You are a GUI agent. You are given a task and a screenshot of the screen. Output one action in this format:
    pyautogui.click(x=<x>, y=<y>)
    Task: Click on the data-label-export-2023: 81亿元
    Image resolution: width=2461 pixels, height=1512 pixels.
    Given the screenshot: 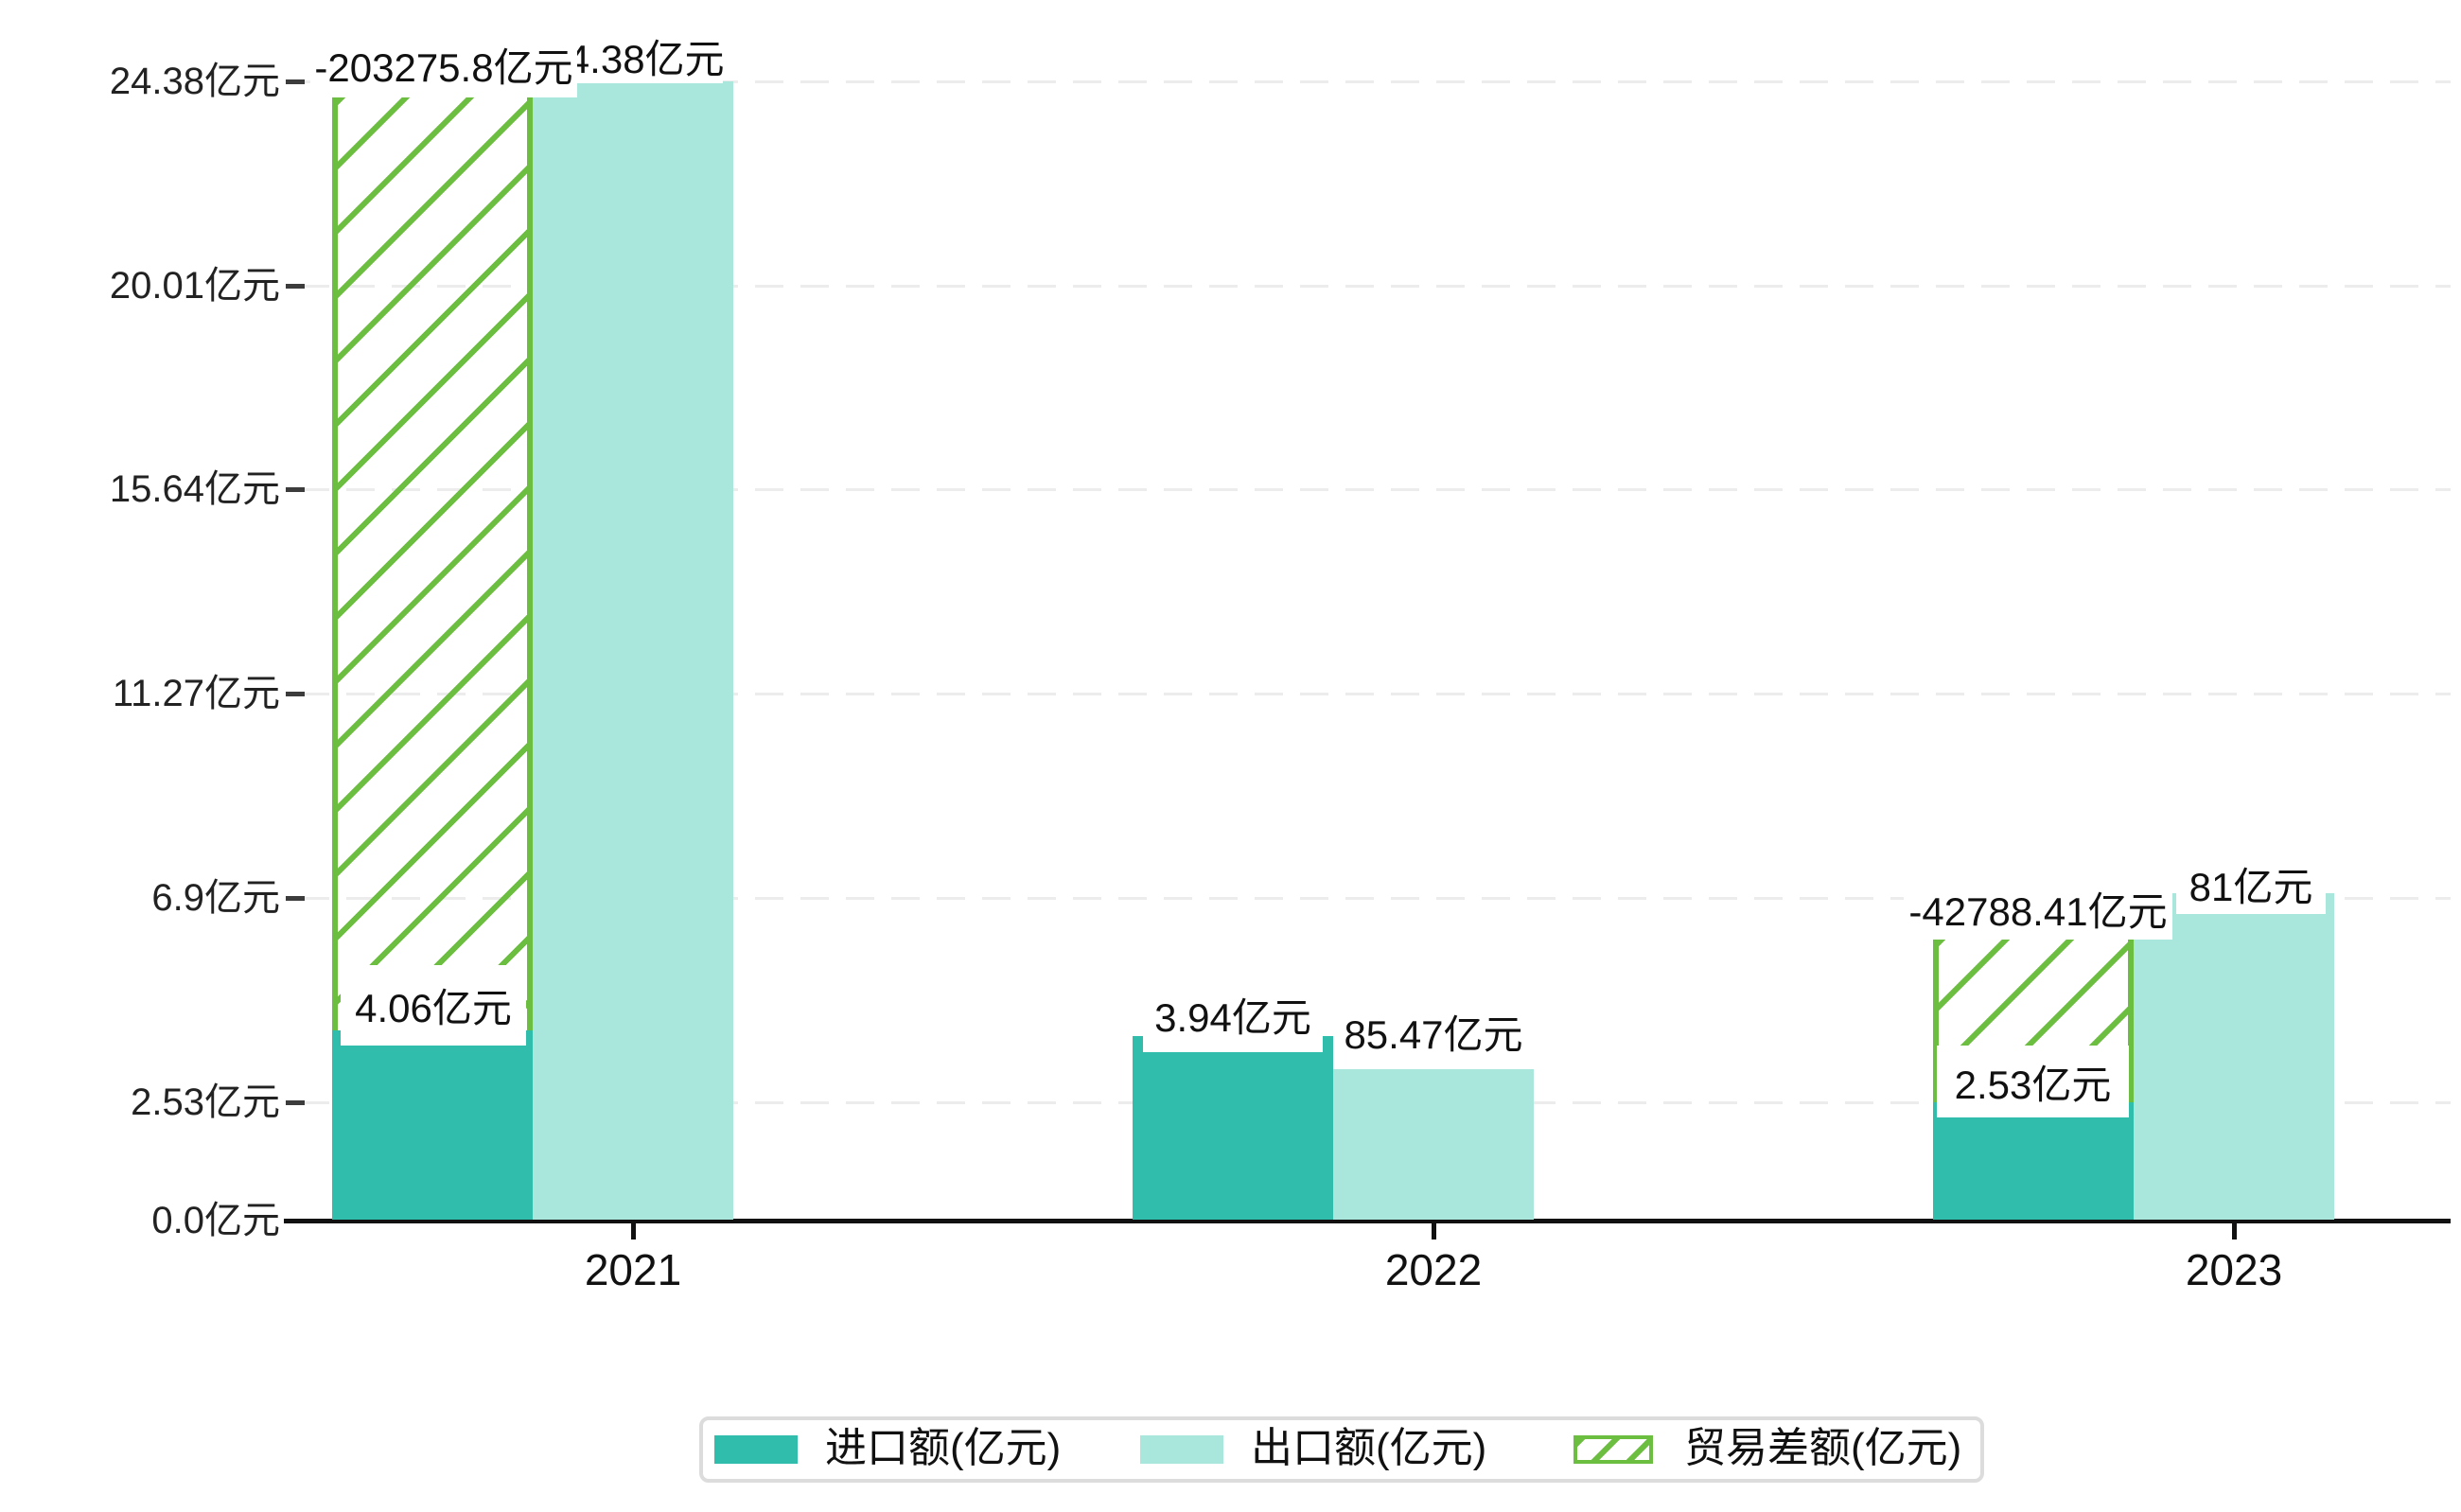 What is the action you would take?
    pyautogui.click(x=2251, y=884)
    